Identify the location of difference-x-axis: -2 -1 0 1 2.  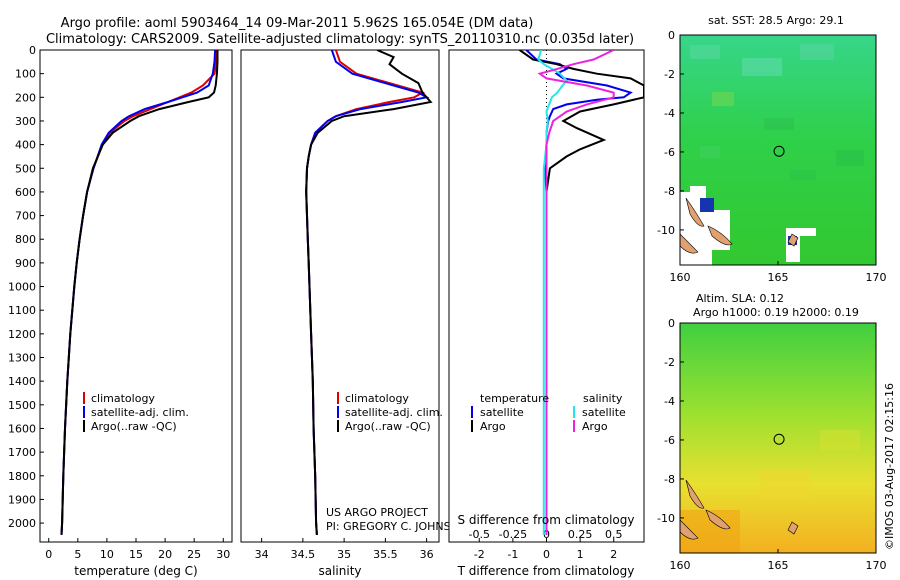
(545, 549).